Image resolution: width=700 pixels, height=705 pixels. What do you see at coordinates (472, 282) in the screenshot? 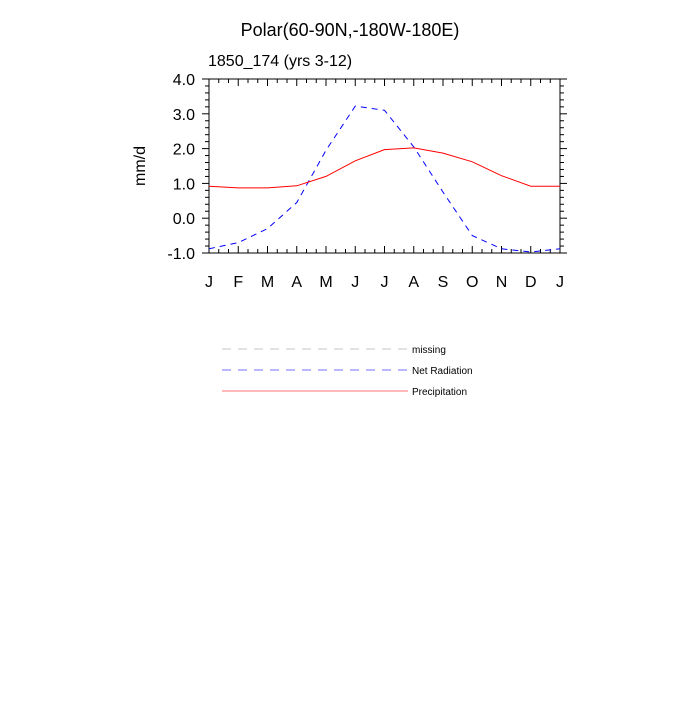
I see `x-tick-label: O` at bounding box center [472, 282].